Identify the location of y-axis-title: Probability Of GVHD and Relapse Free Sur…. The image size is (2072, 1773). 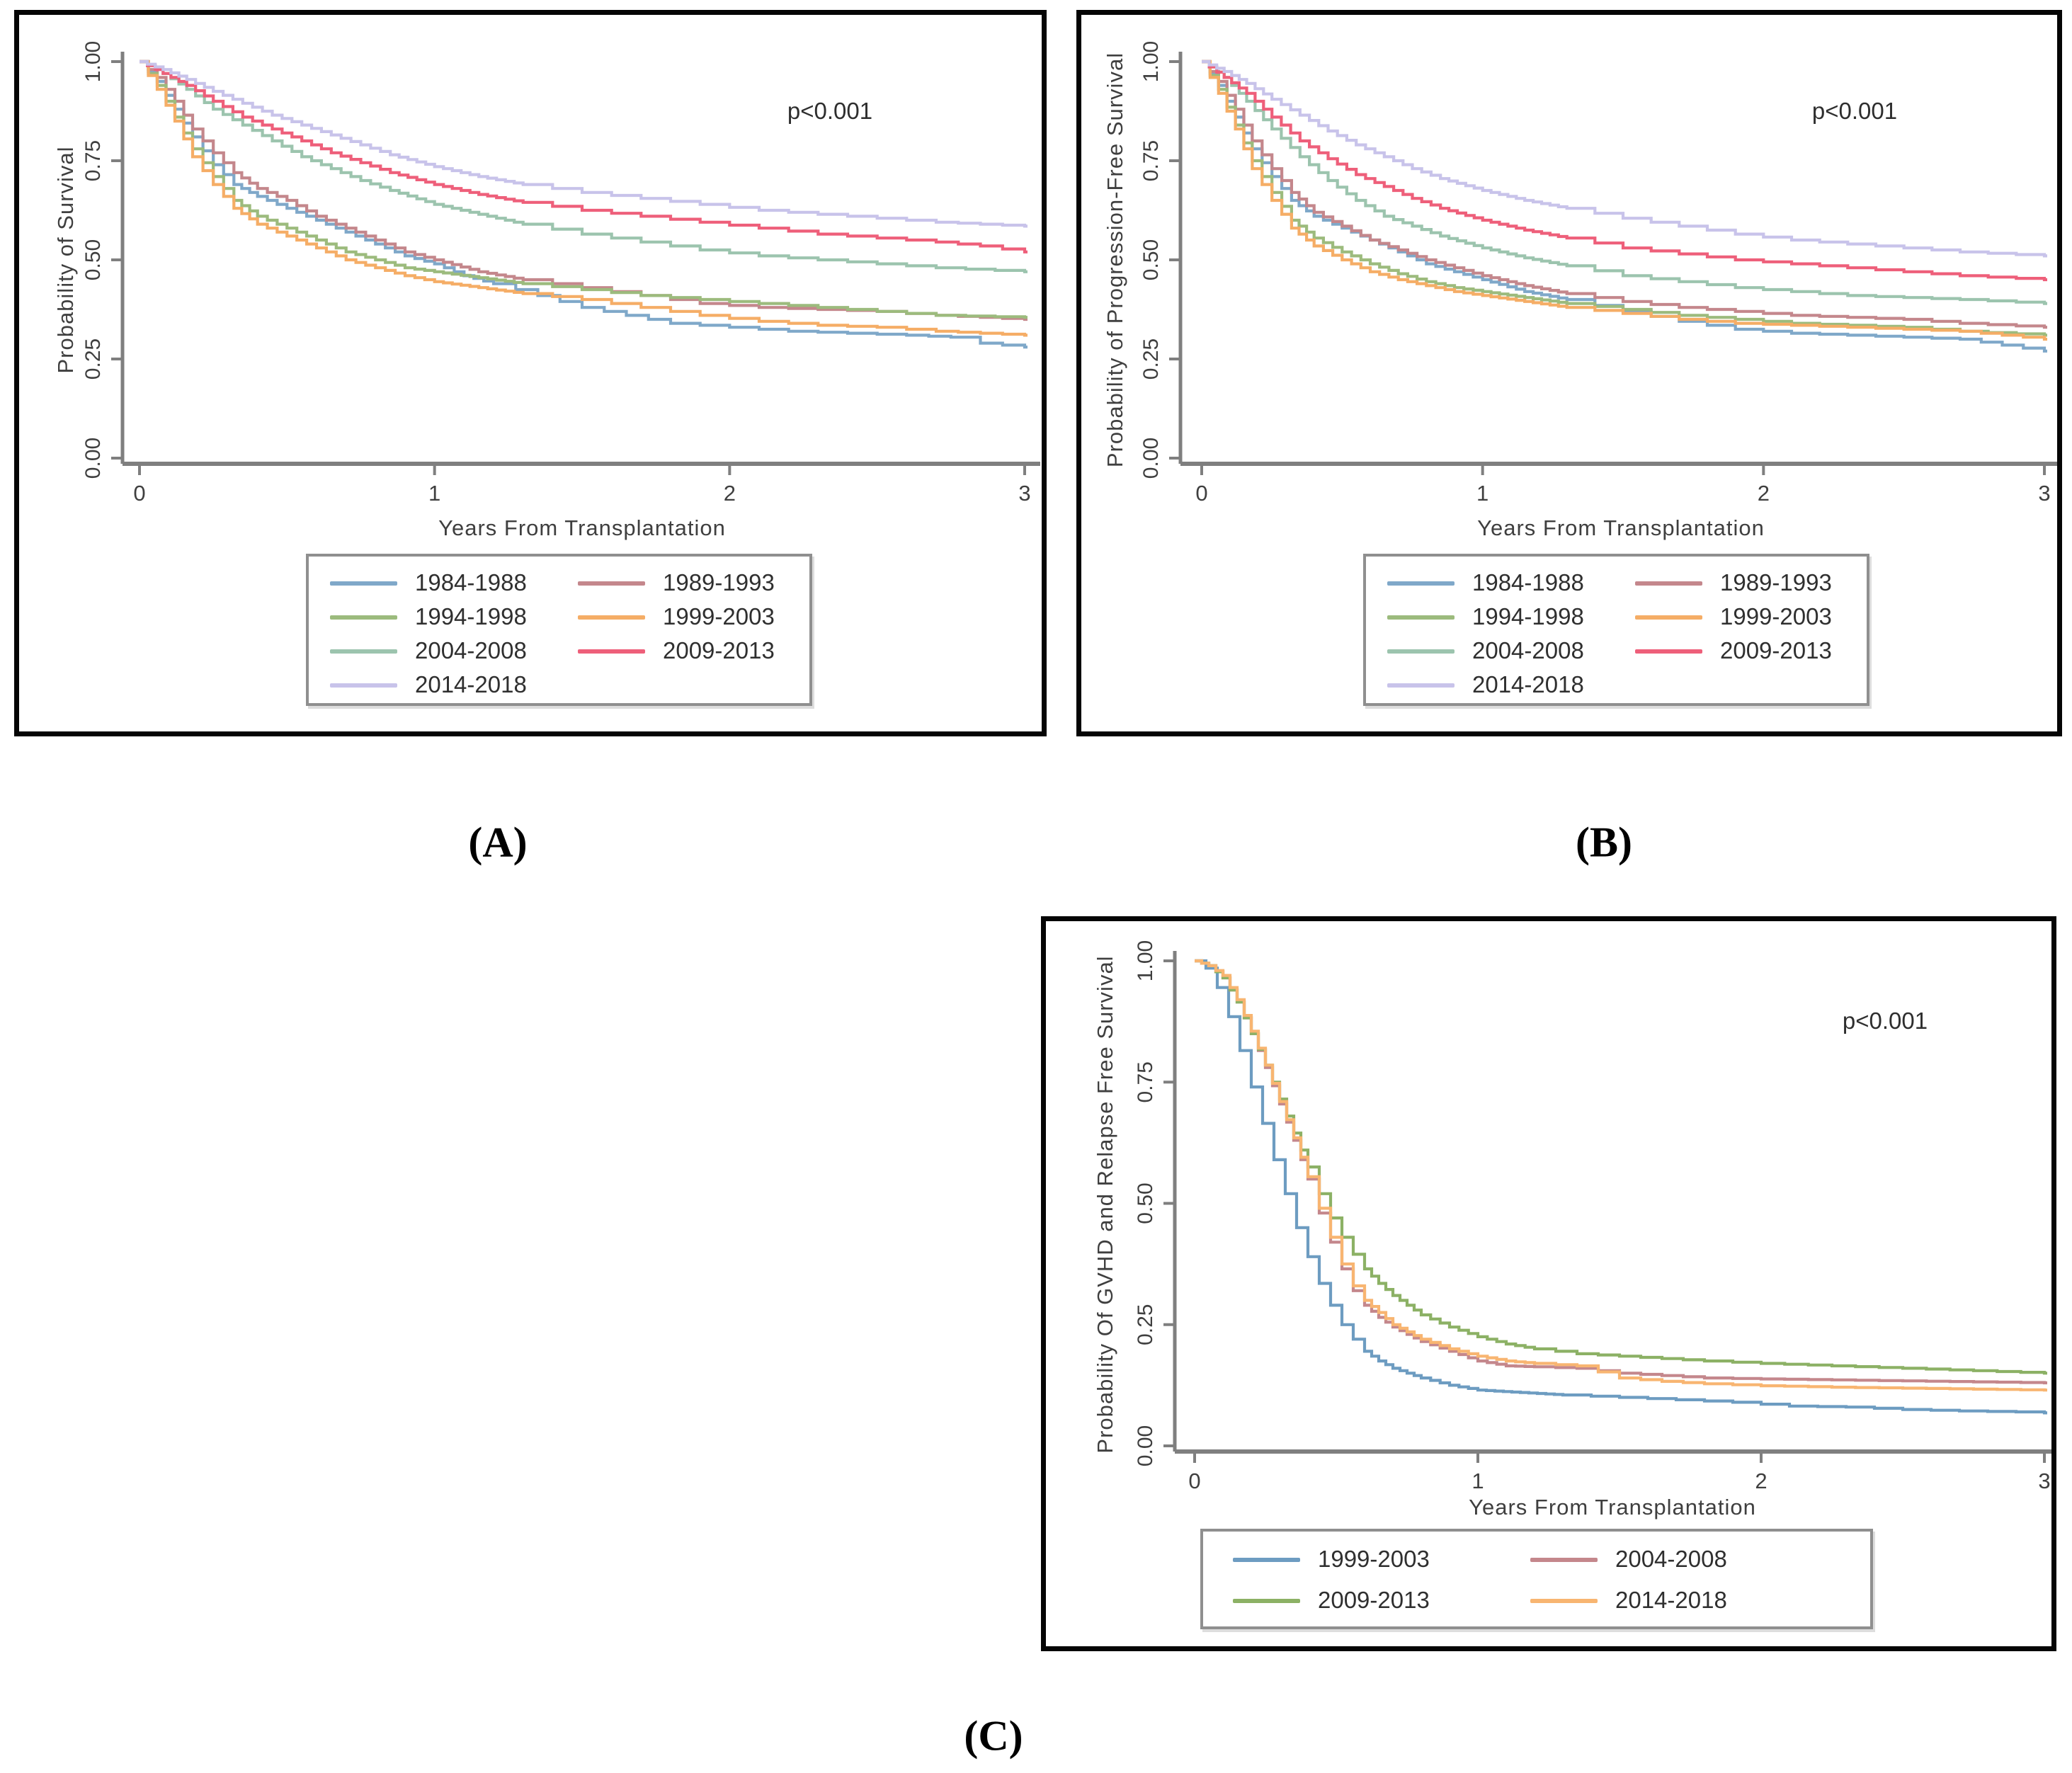
(1105, 1204).